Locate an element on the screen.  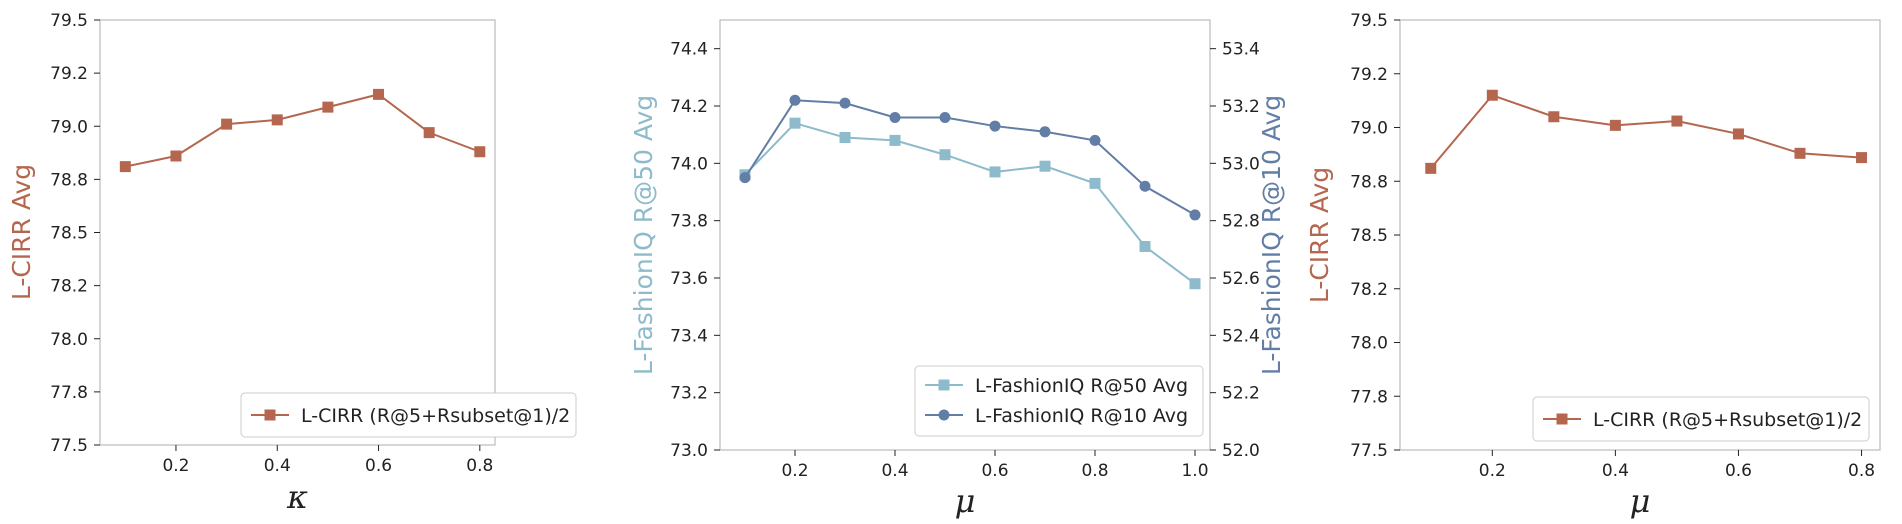
y-right-axis-label: L-FashionIQ R@10 Avg is located at coordinates (1271, 235).